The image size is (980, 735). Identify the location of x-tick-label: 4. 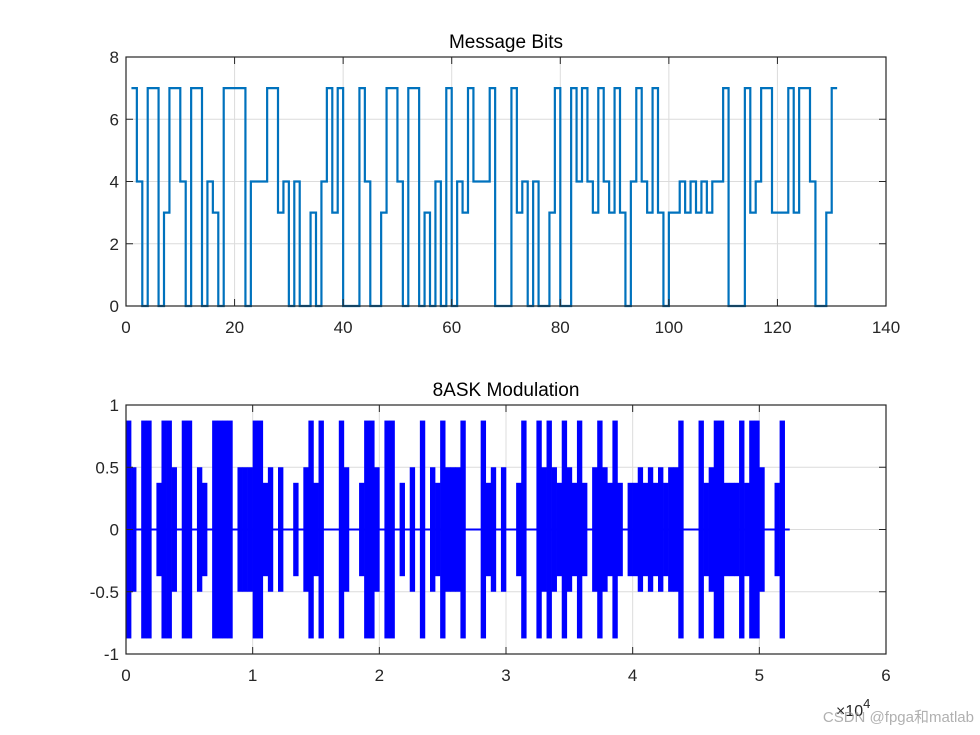
(632, 675).